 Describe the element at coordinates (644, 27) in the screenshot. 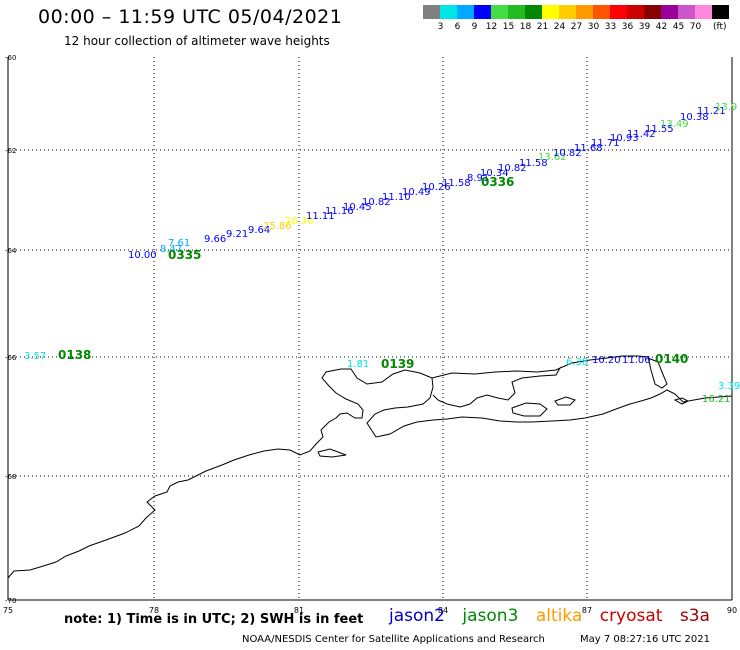

I see `scale-label: 39` at that location.